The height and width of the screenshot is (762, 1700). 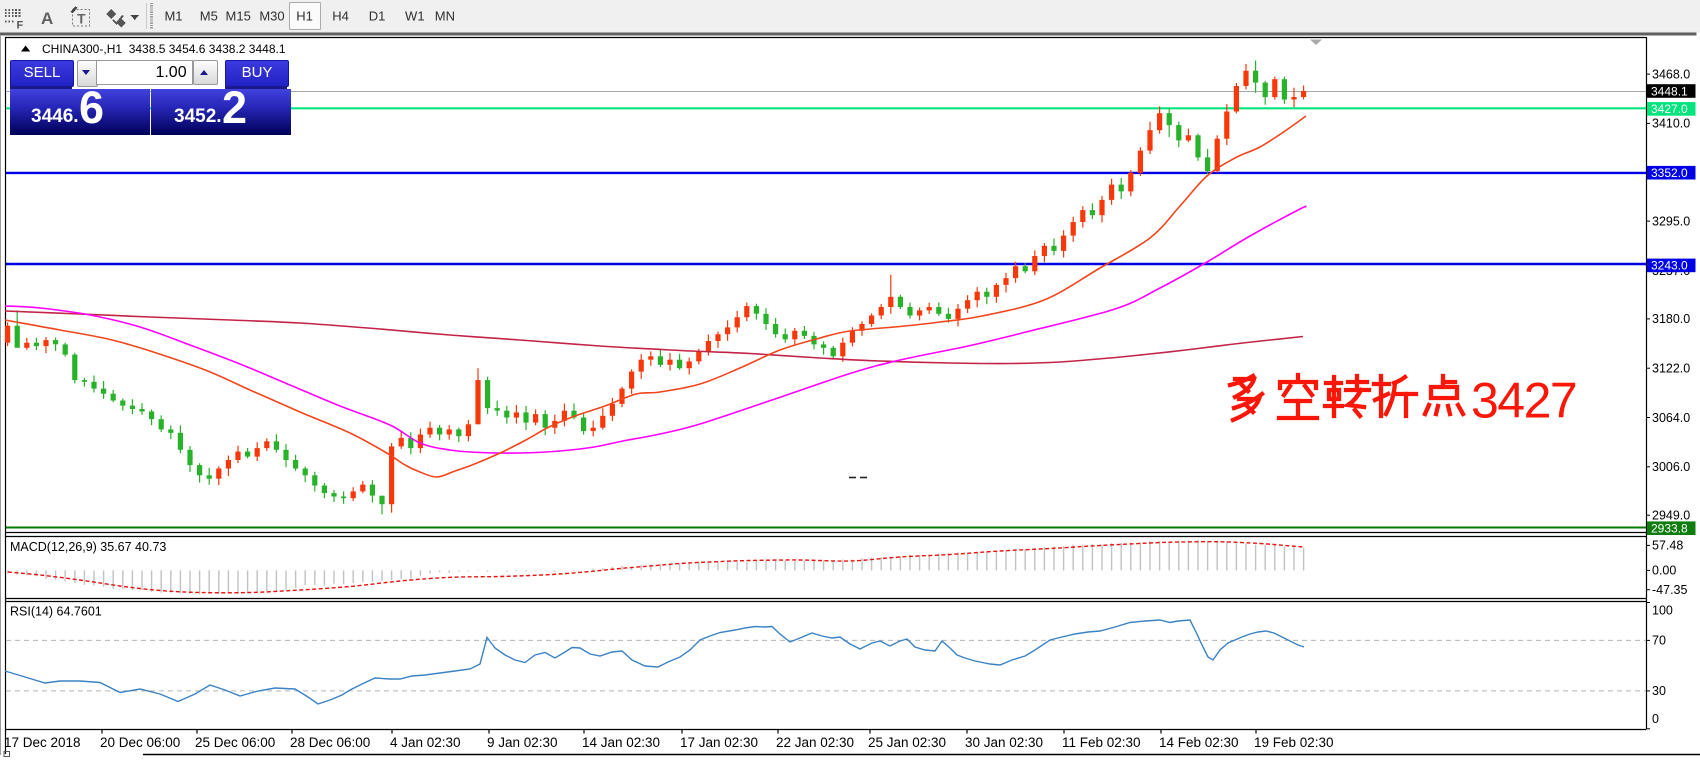 I want to click on svg-text: 14 Feb 02:30, so click(x=1199, y=742).